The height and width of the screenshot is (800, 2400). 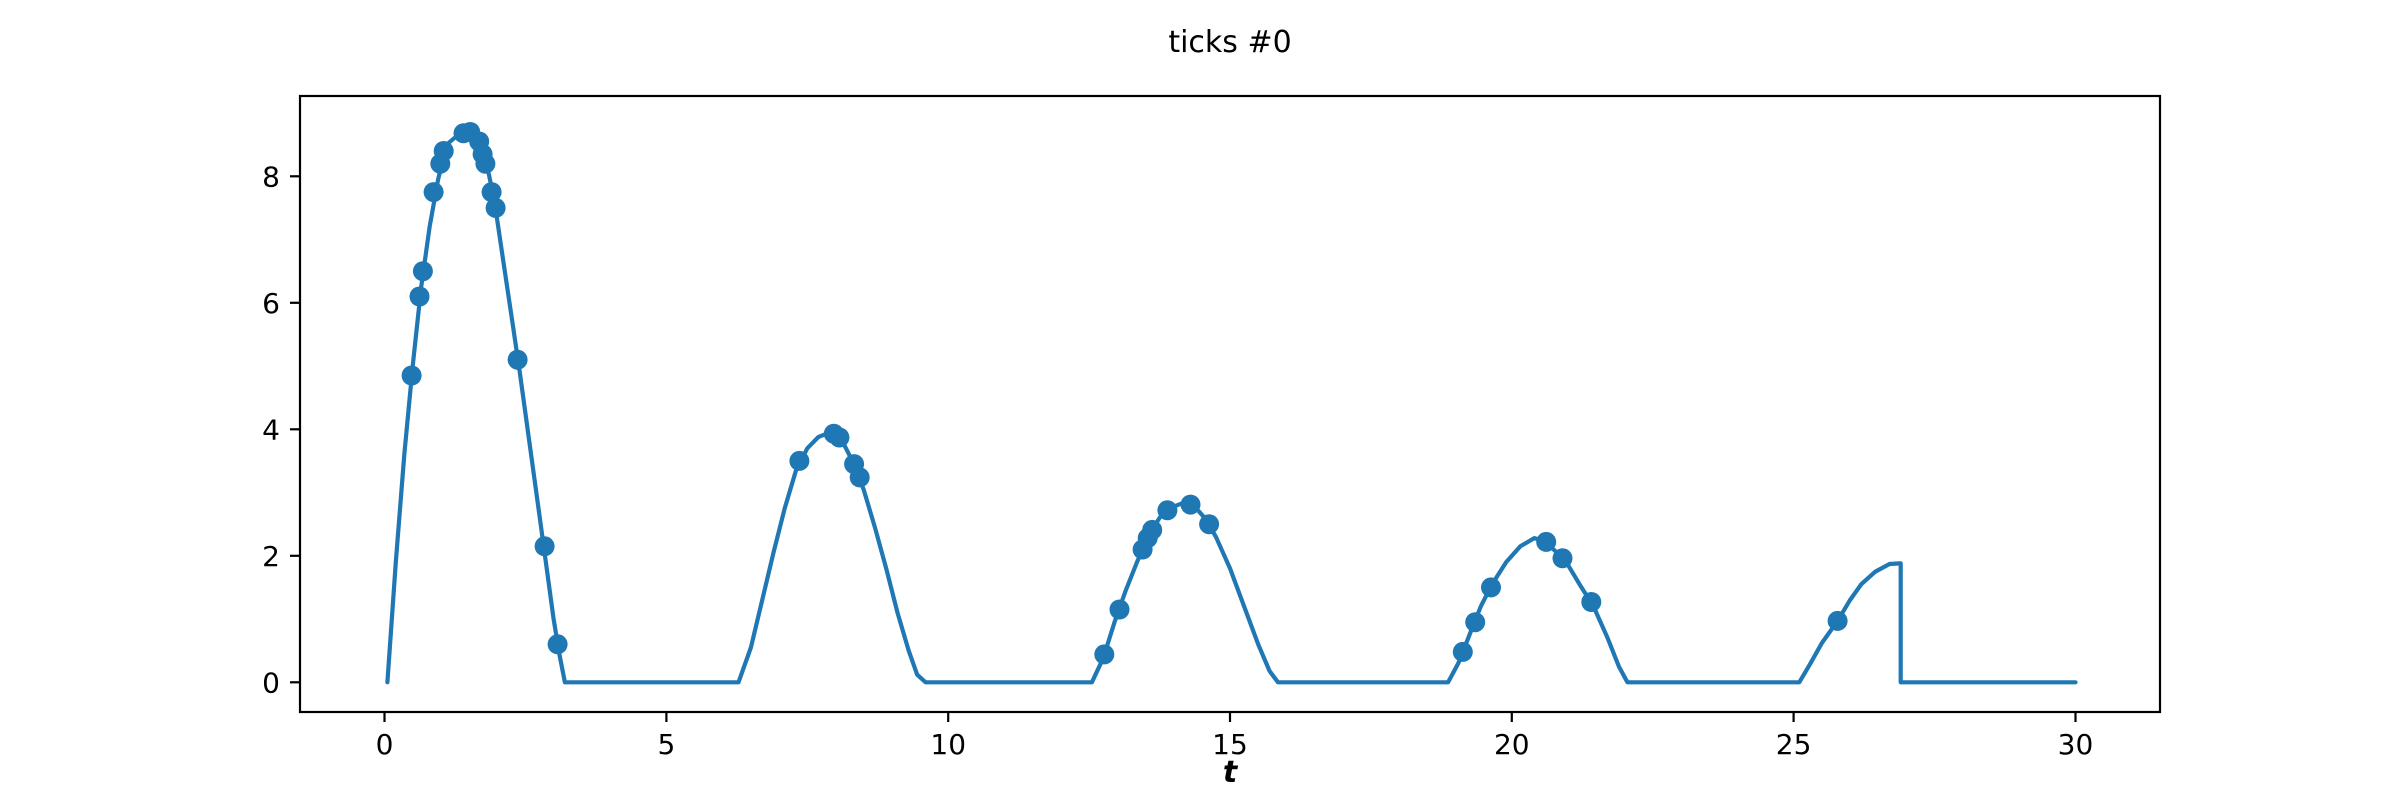 I want to click on x-tick-label: 5, so click(x=666, y=744).